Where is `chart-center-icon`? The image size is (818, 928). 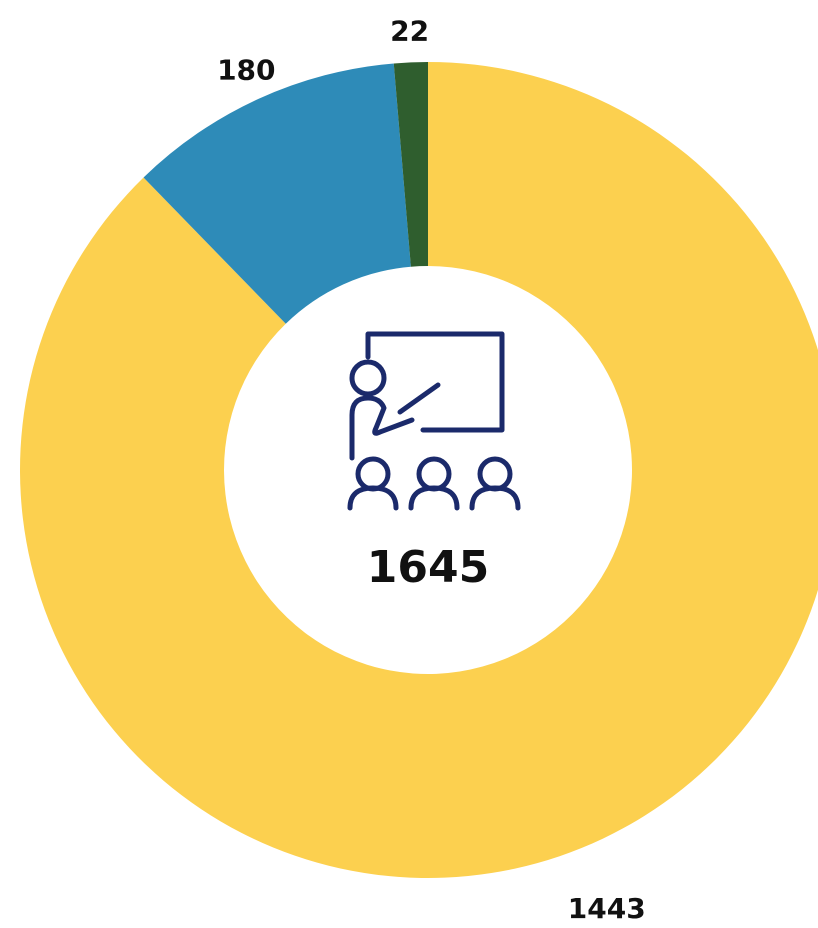 chart-center-icon is located at coordinates (434, 421).